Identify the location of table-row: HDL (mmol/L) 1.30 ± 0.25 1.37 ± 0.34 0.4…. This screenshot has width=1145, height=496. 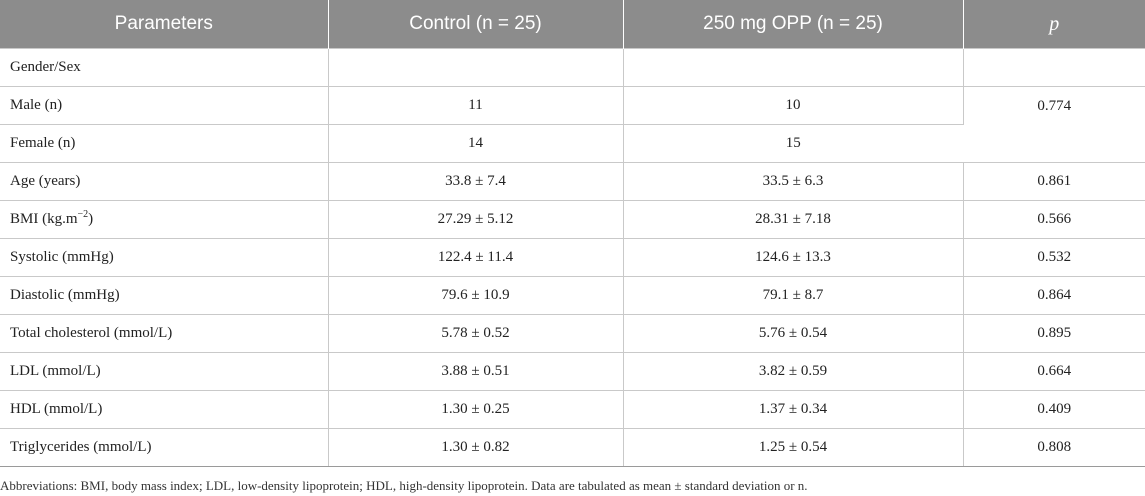
(572, 409).